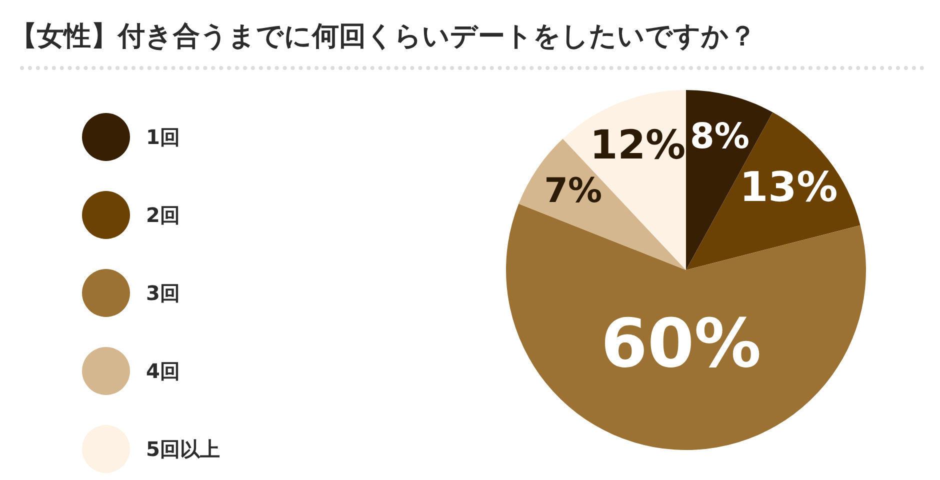  What do you see at coordinates (163, 293) in the screenshot?
I see `legend-label: 3回` at bounding box center [163, 293].